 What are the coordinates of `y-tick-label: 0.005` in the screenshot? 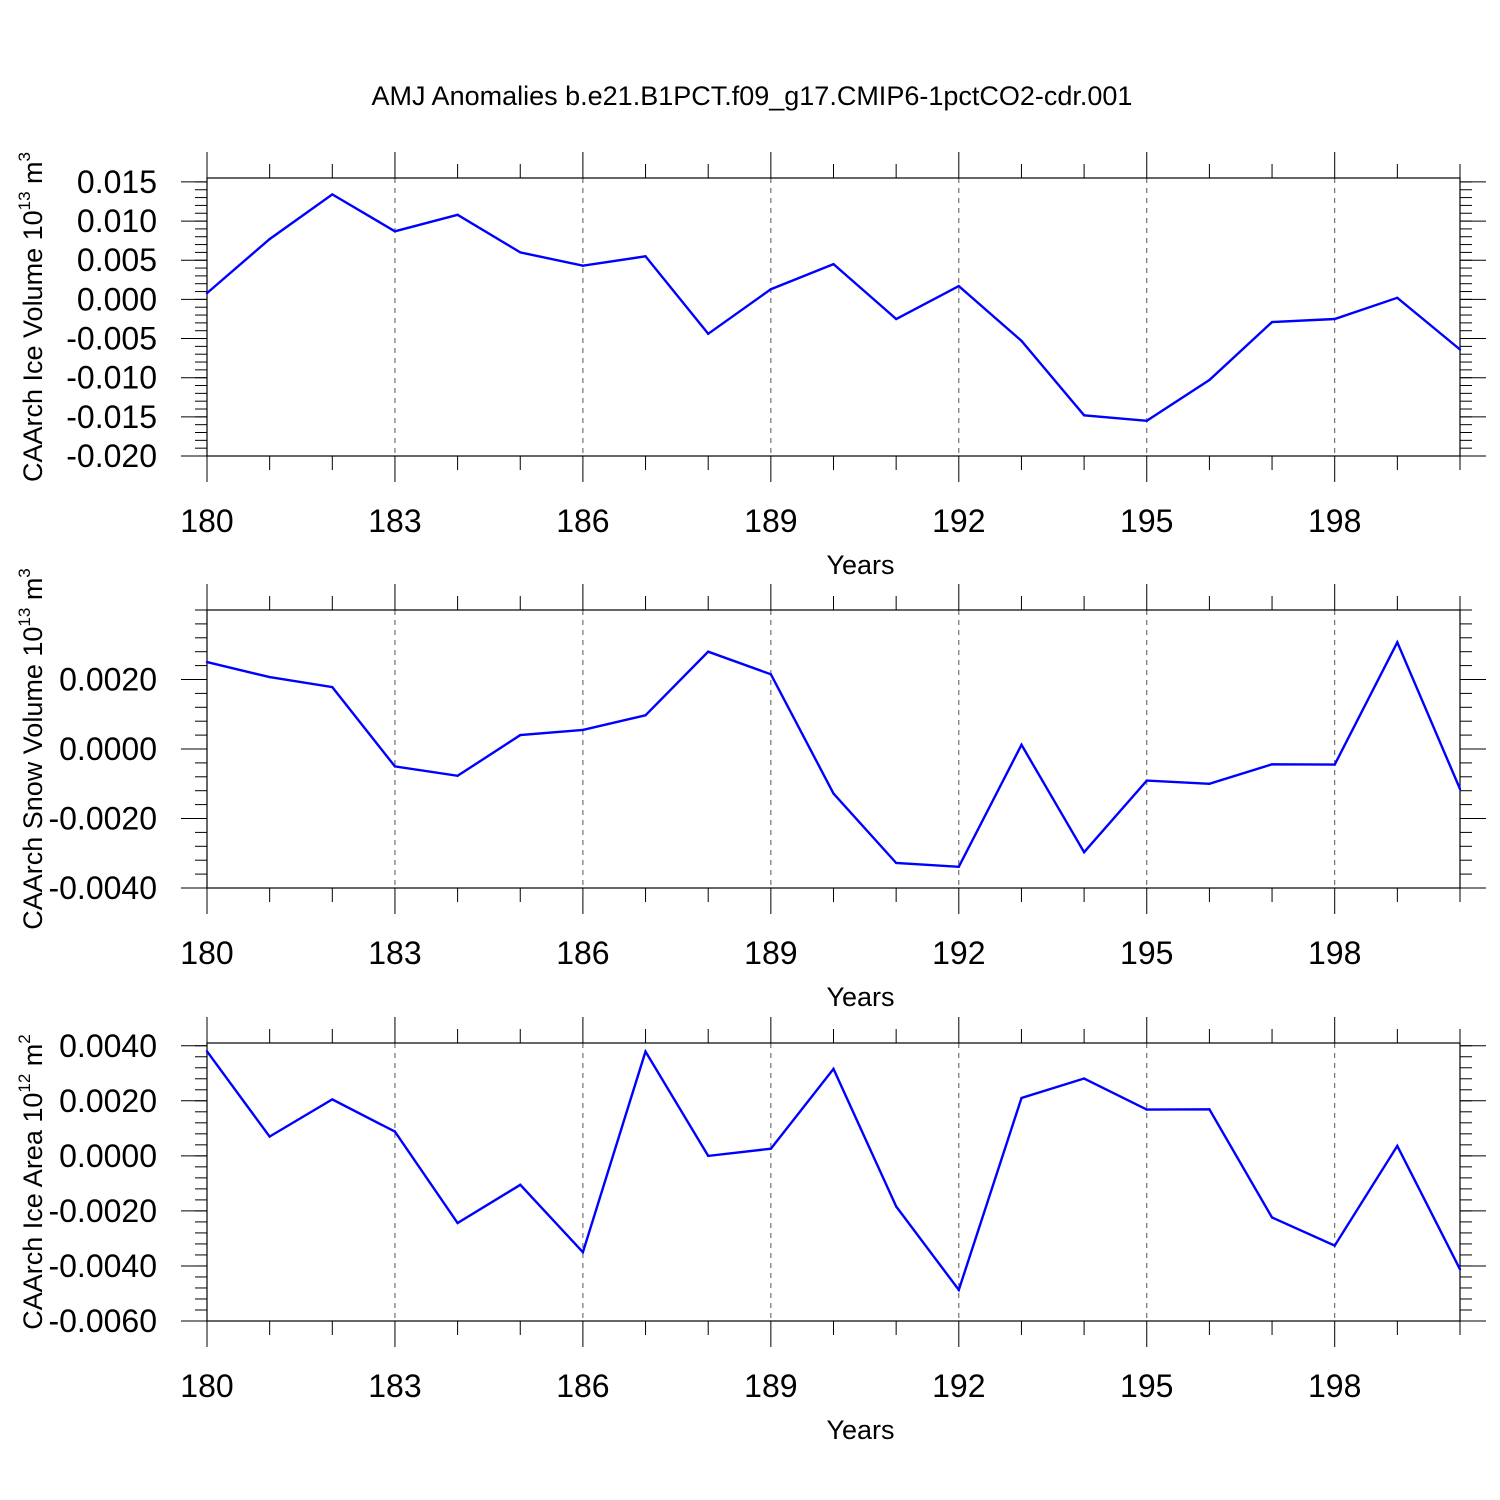 It's located at (117, 260).